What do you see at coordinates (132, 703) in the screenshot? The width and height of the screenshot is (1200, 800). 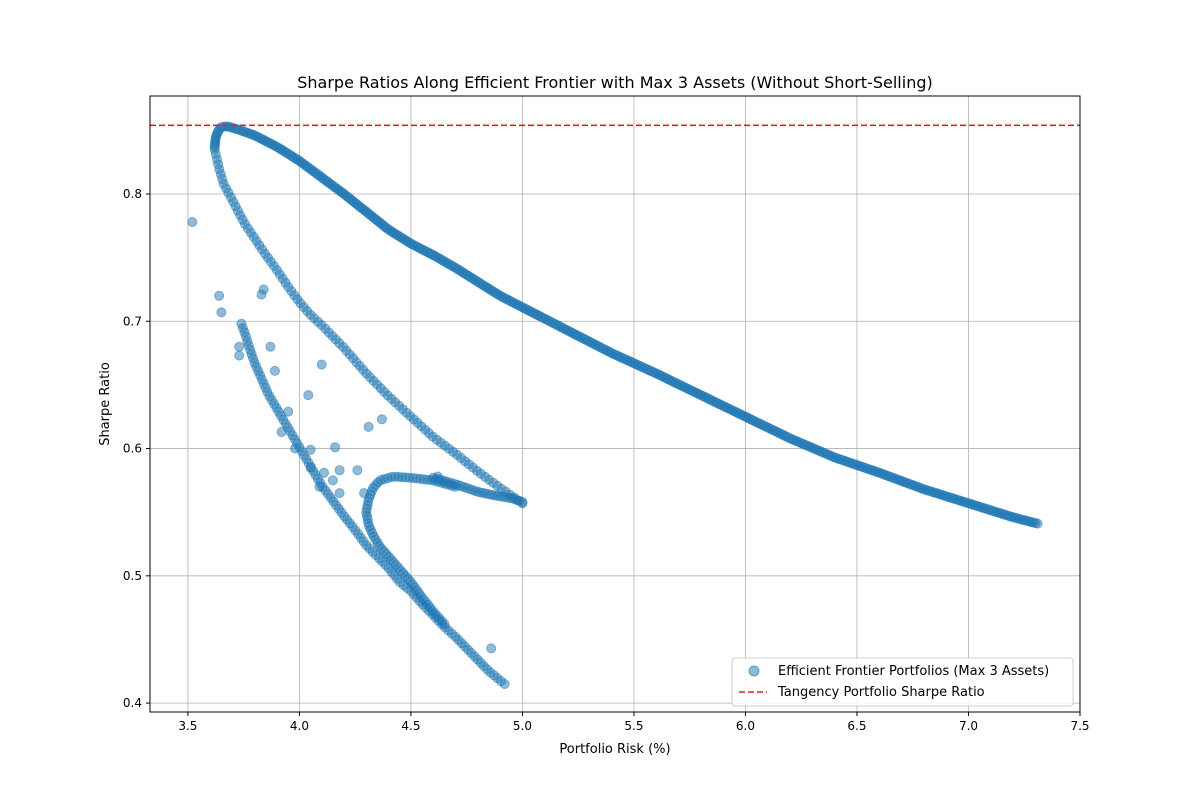 I see `y-tick-label: 0.4` at bounding box center [132, 703].